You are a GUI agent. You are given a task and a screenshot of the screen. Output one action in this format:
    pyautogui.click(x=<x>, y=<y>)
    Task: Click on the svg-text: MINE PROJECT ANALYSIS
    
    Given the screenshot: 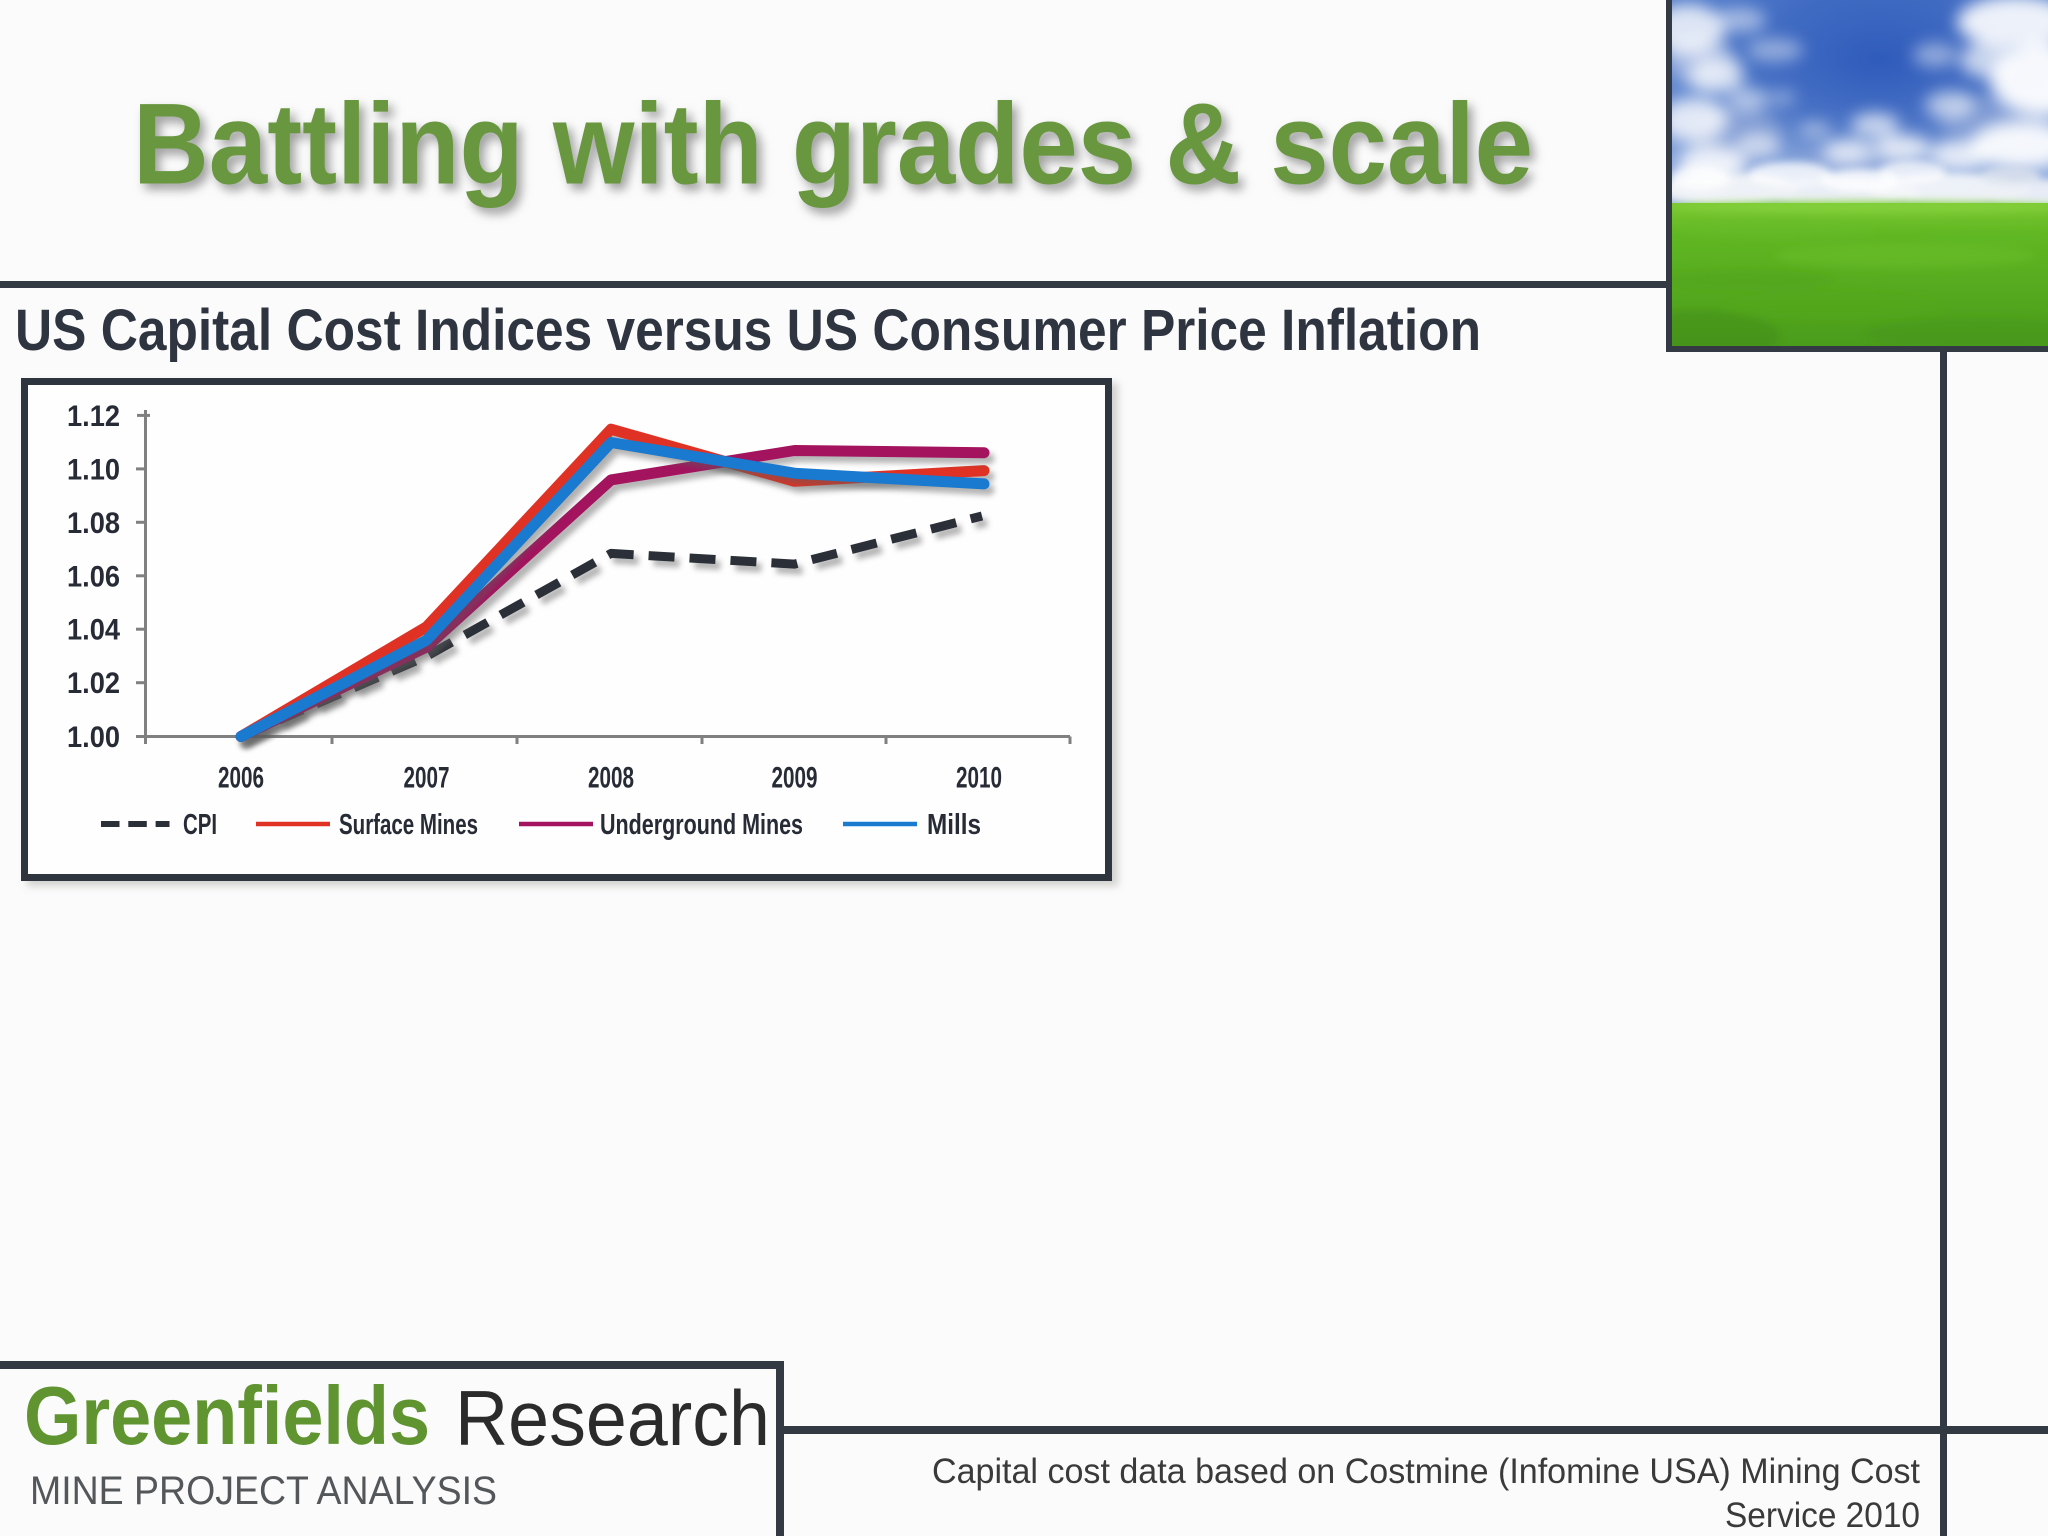 What is the action you would take?
    pyautogui.click(x=263, y=1491)
    